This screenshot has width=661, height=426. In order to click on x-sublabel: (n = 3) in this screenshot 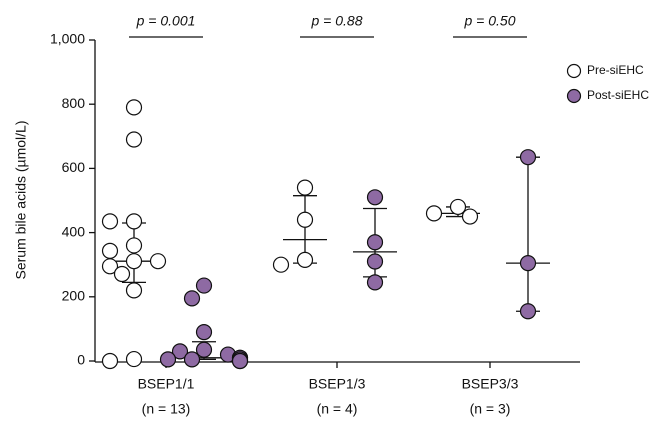, I will do `click(490, 409)`.